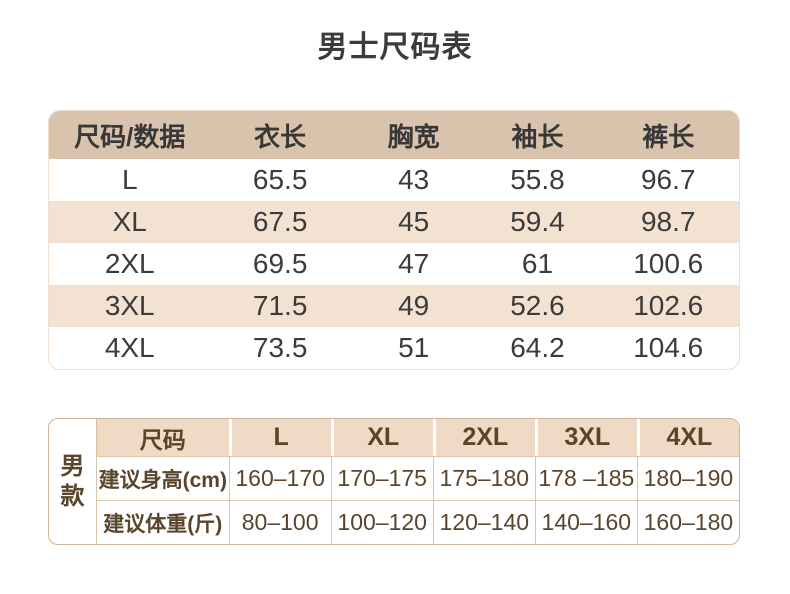 Image resolution: width=790 pixels, height=594 pixels. What do you see at coordinates (414, 305) in the screenshot?
I see `value-cell: 49` at bounding box center [414, 305].